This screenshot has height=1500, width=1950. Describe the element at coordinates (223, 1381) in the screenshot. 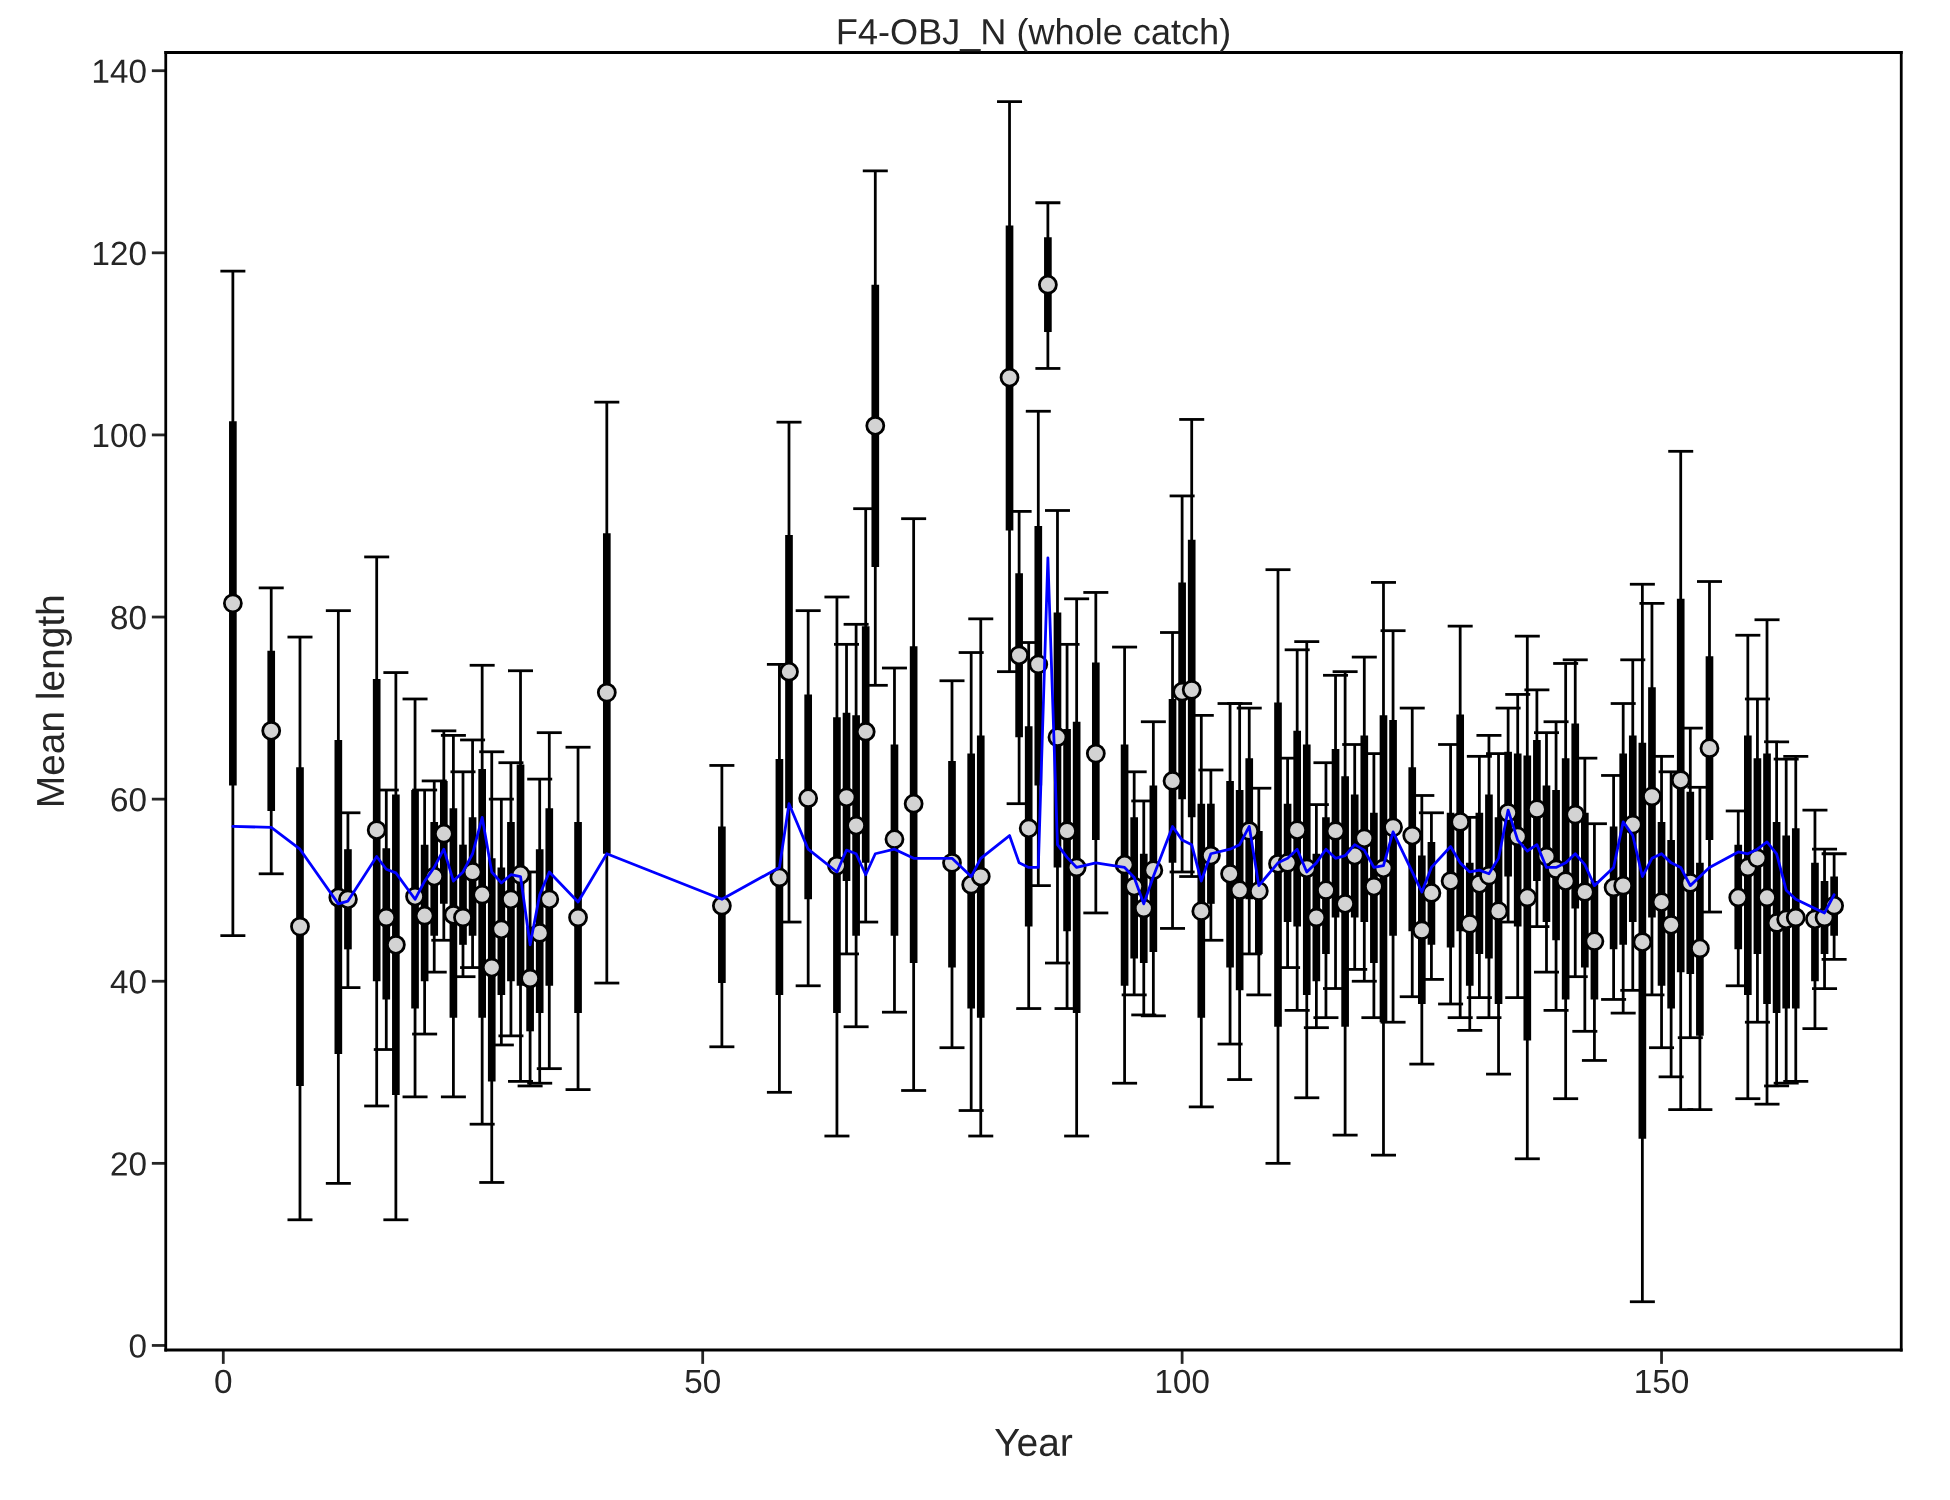

I see `x-tick-label: 0` at that location.